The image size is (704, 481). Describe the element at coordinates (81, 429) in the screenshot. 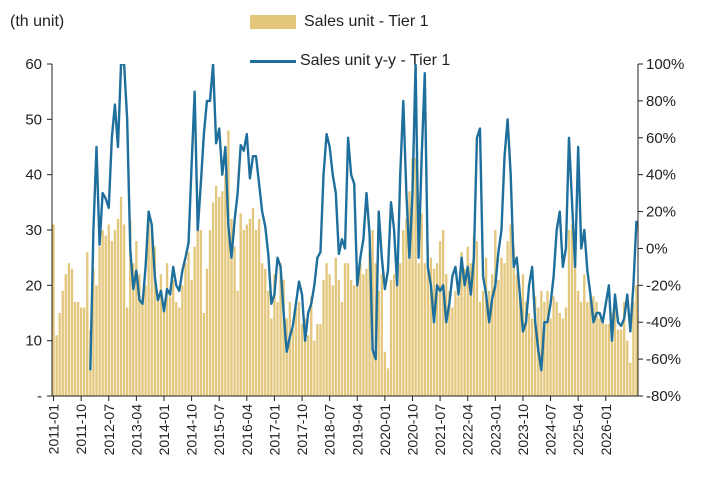

I see `x-axis-tick-label: 2011-10` at that location.